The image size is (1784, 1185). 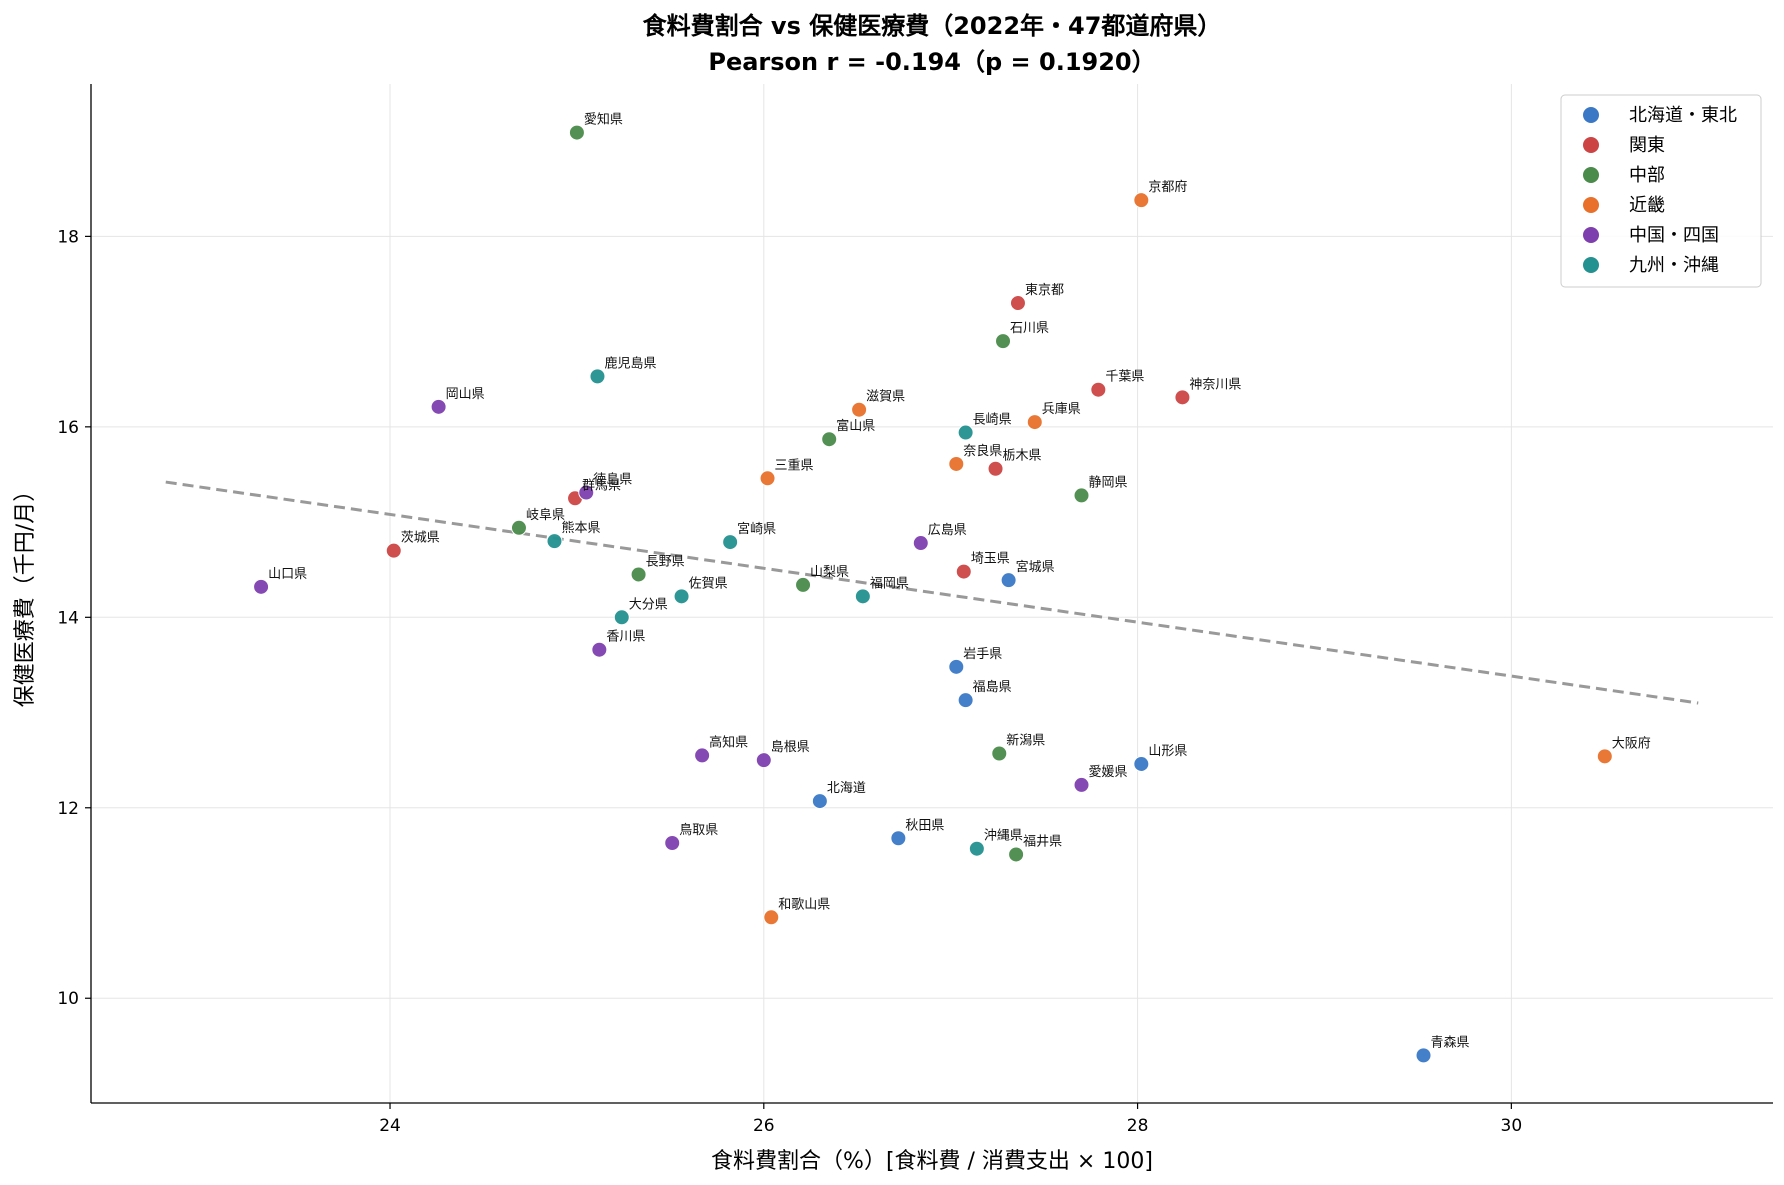 I want to click on x-tick-label: 26, so click(x=764, y=1126).